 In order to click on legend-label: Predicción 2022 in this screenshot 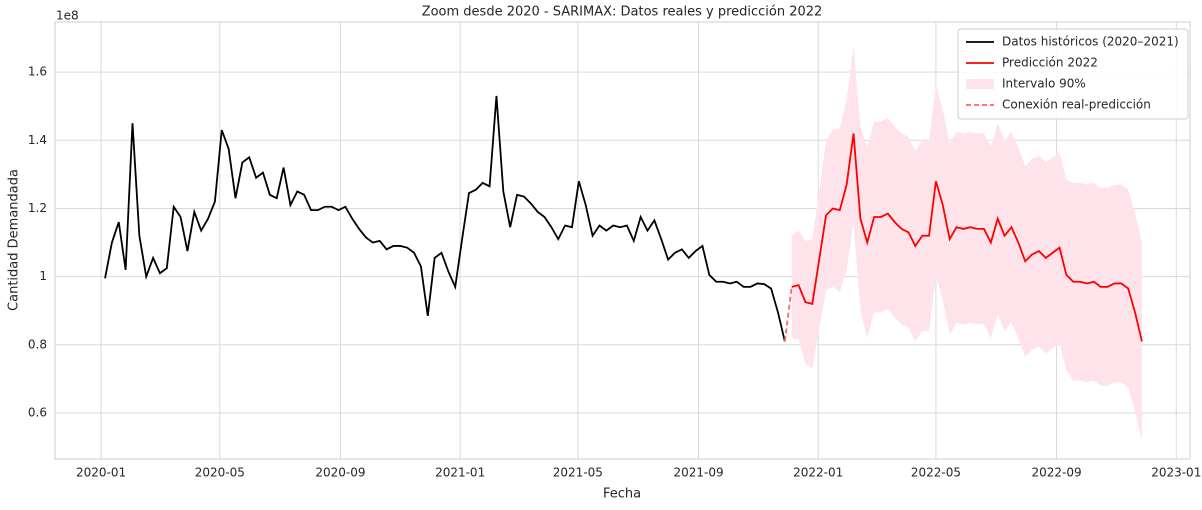, I will do `click(1050, 63)`.